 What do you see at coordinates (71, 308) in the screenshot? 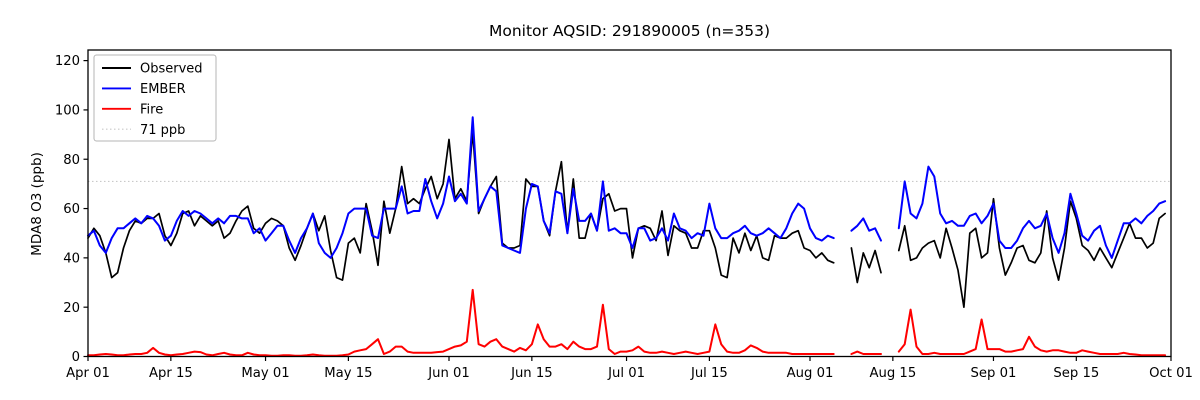
I see `y-tick-label: 20` at bounding box center [71, 308].